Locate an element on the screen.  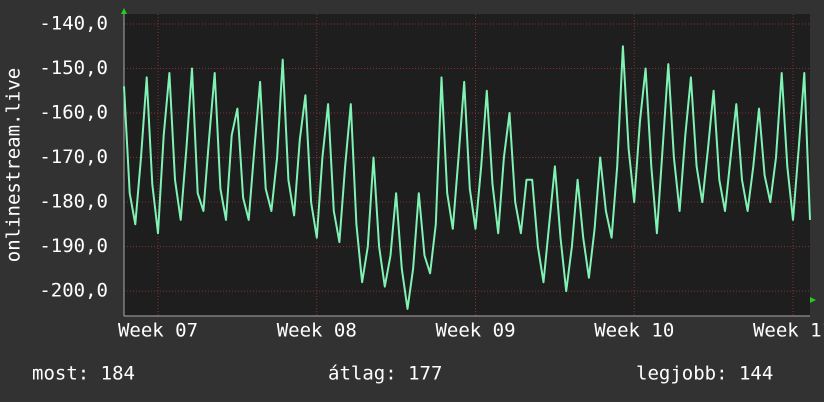
footer-current: most: 184 is located at coordinates (83, 374).